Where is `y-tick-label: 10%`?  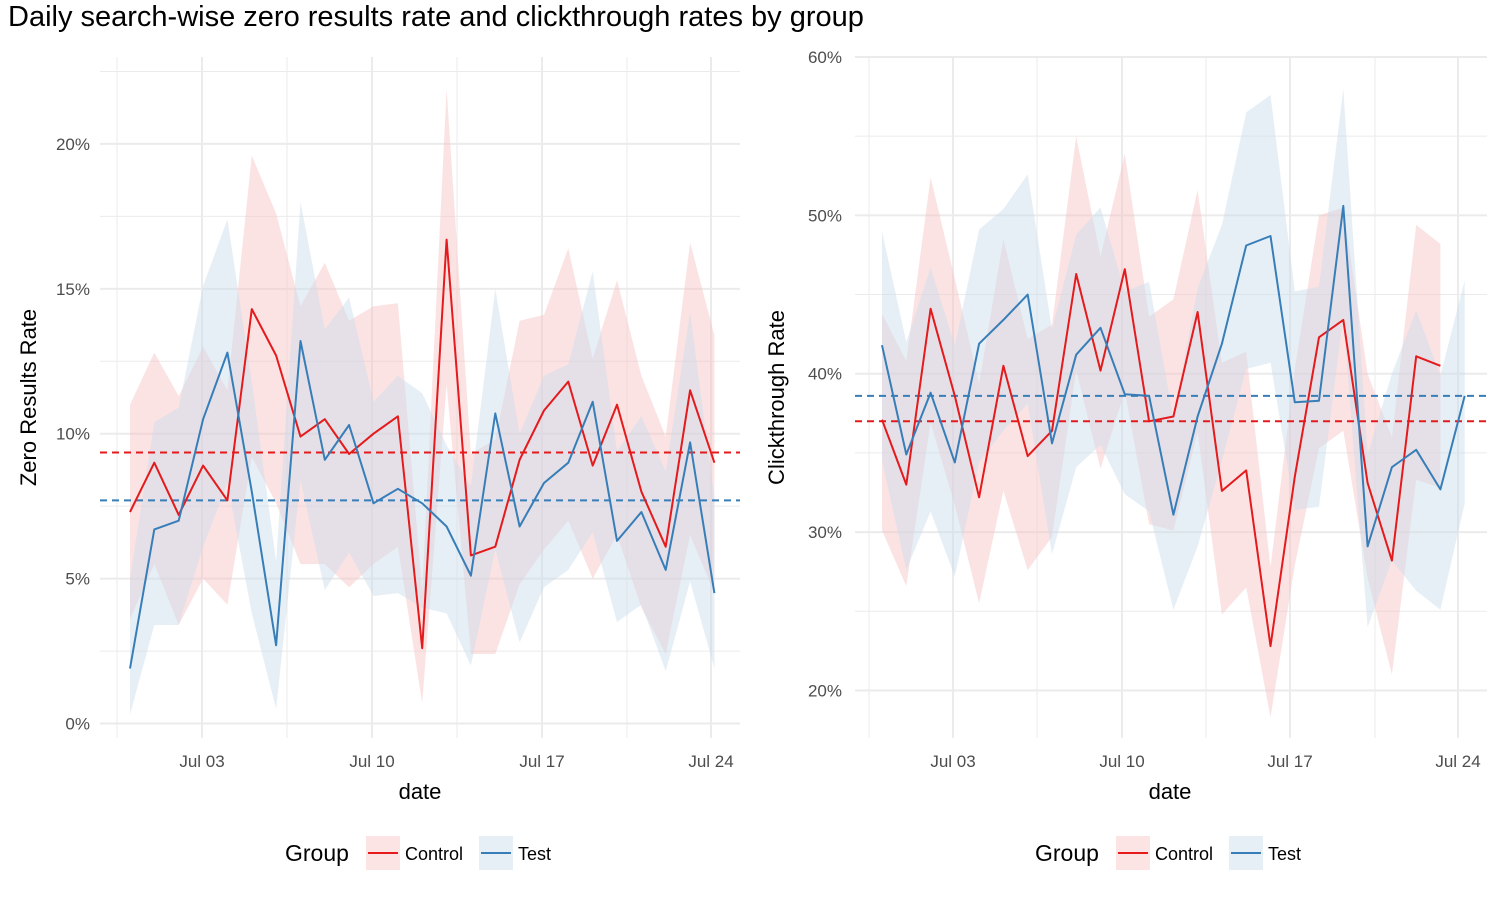 y-tick-label: 10% is located at coordinates (73, 434).